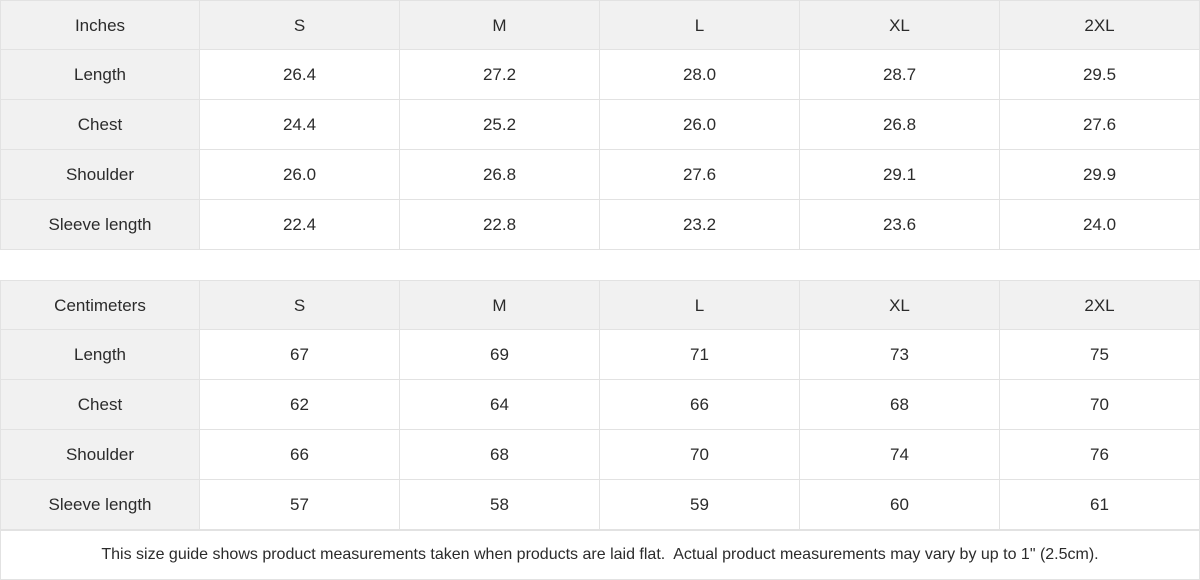  Describe the element at coordinates (500, 225) in the screenshot. I see `measurement-value: 22.8` at that location.